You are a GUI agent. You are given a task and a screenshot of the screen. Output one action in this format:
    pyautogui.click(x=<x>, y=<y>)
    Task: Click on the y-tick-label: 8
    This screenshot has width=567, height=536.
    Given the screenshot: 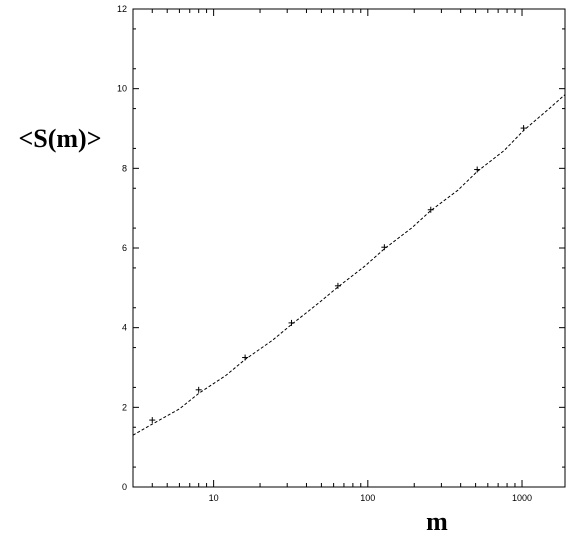 What is the action you would take?
    pyautogui.click(x=124, y=168)
    